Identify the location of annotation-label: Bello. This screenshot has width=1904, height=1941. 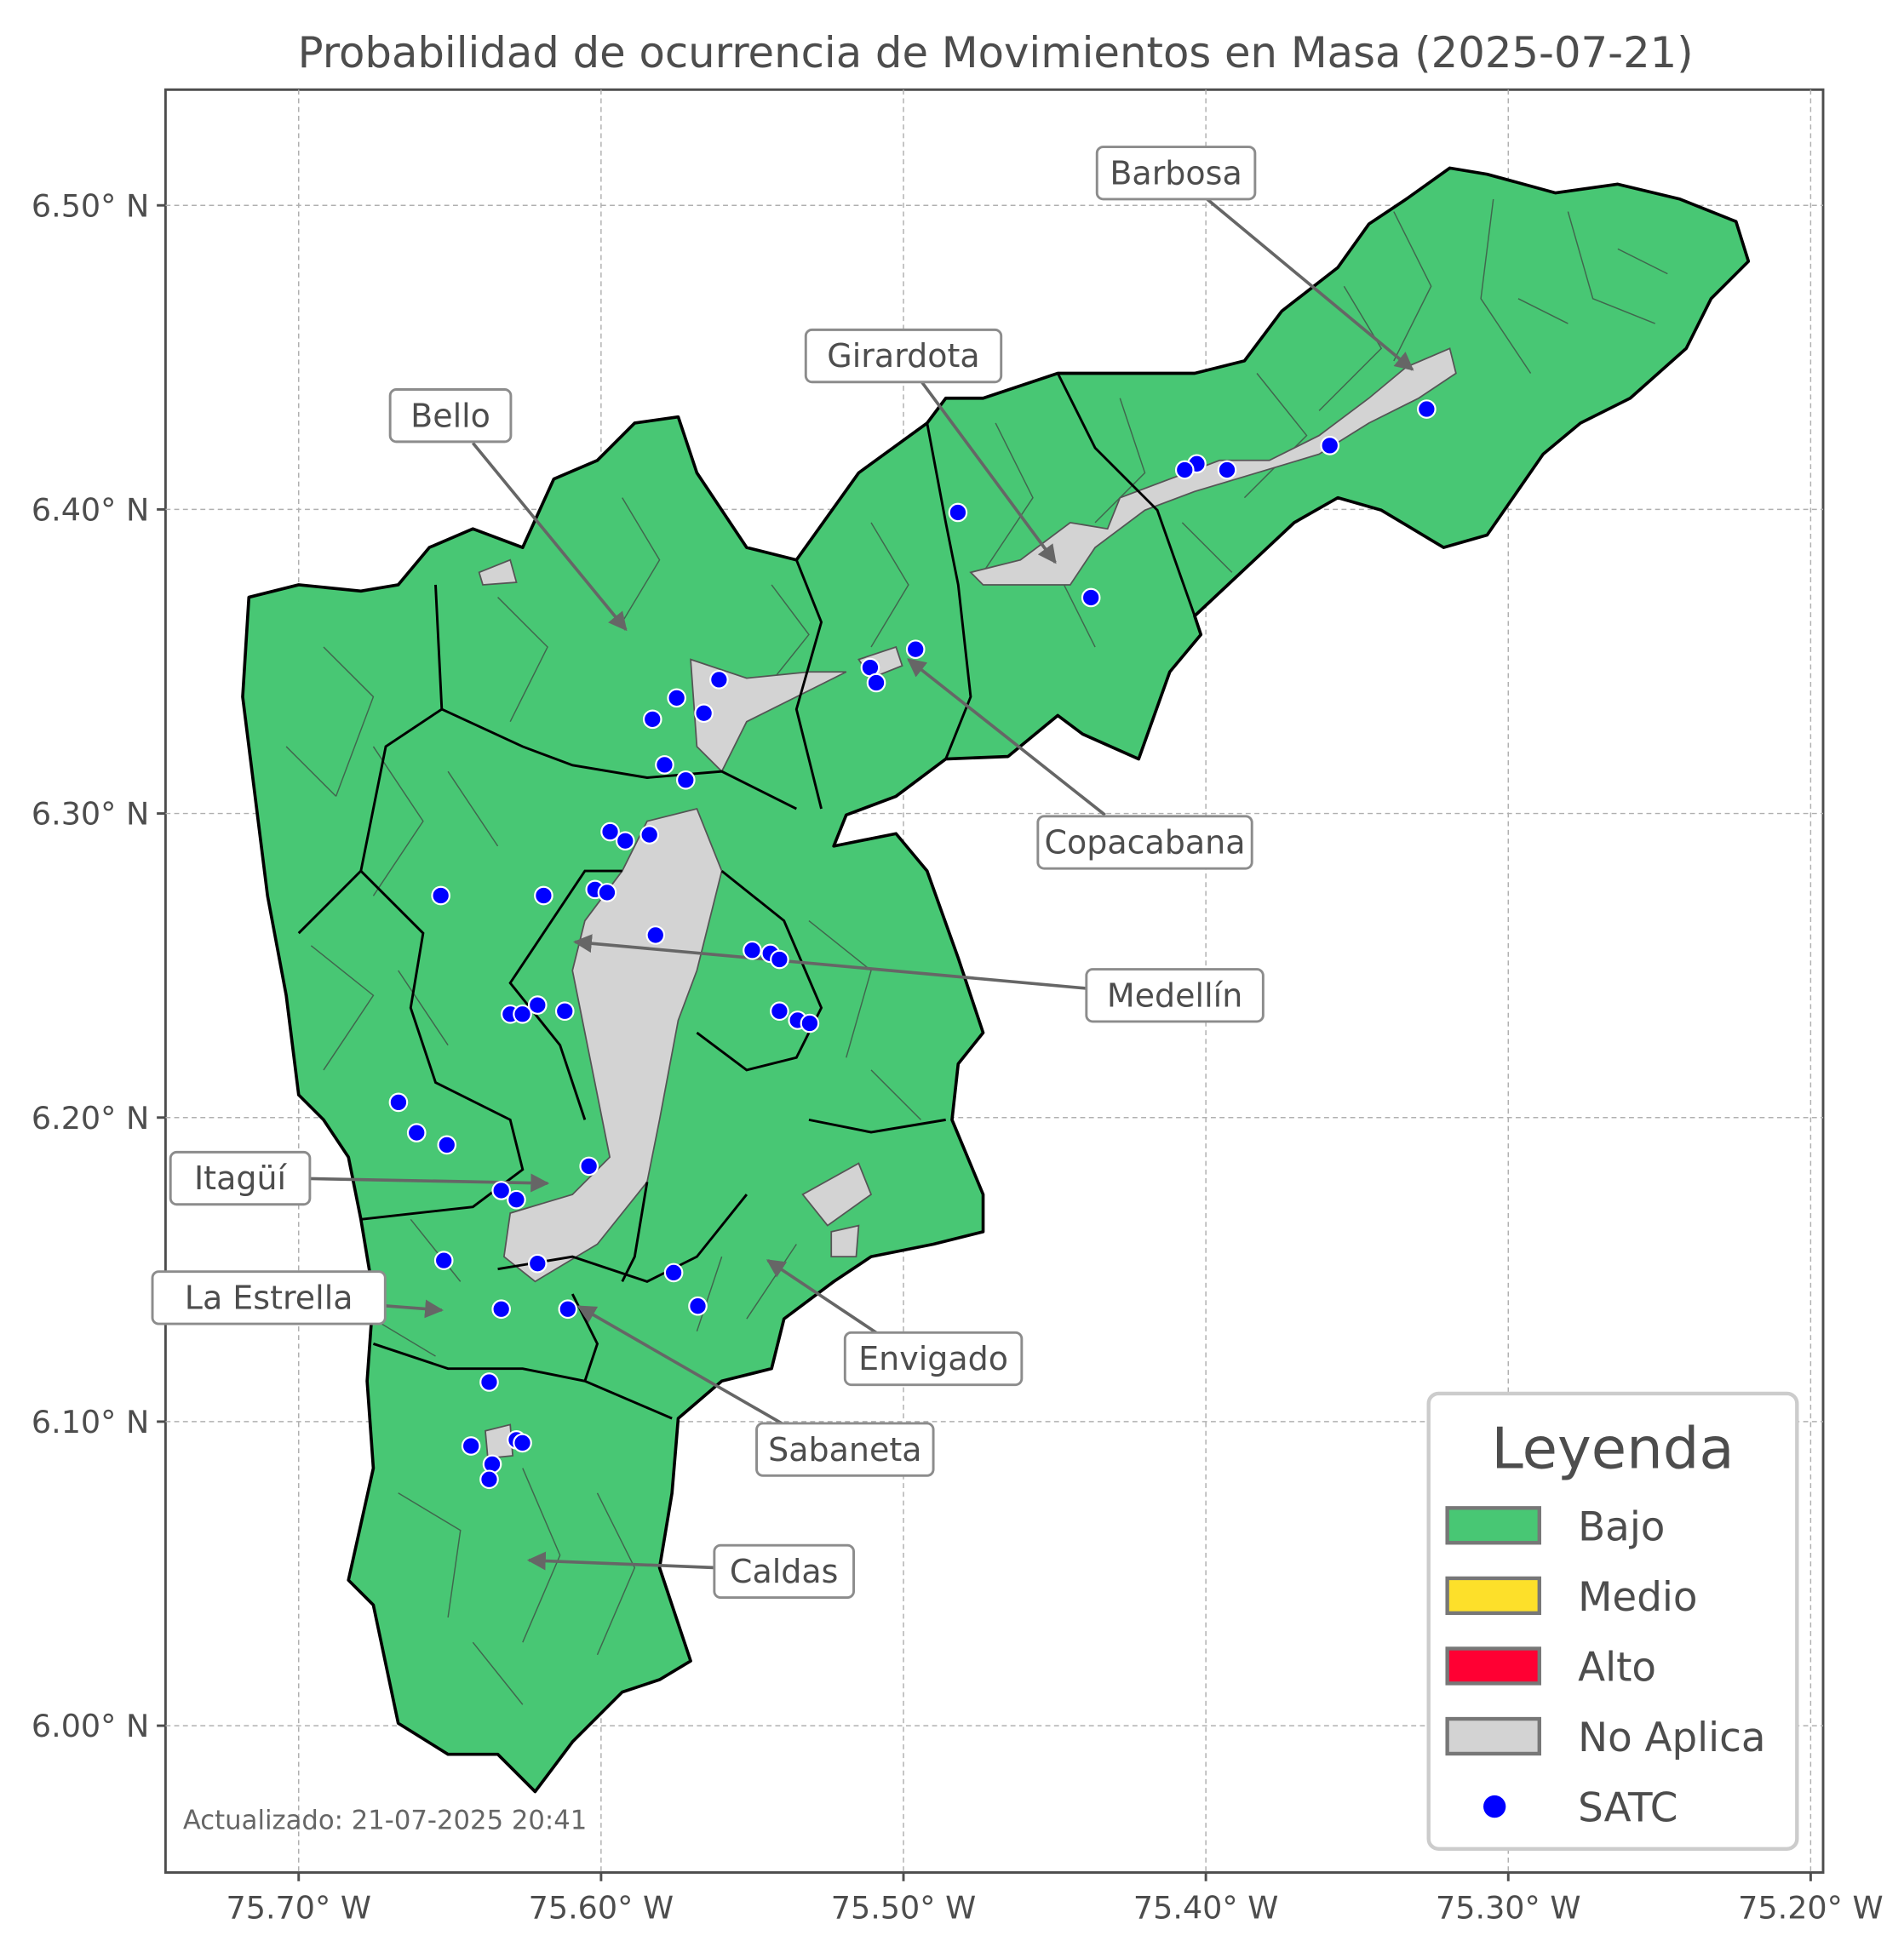
(450, 415).